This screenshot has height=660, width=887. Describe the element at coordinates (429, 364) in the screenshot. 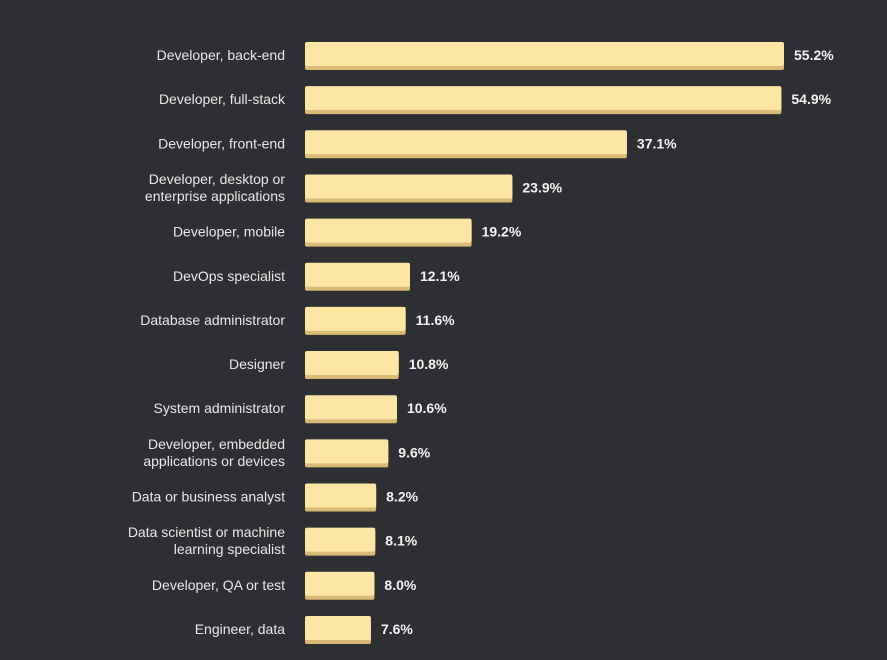

I see `value-label: 10.8%` at that location.